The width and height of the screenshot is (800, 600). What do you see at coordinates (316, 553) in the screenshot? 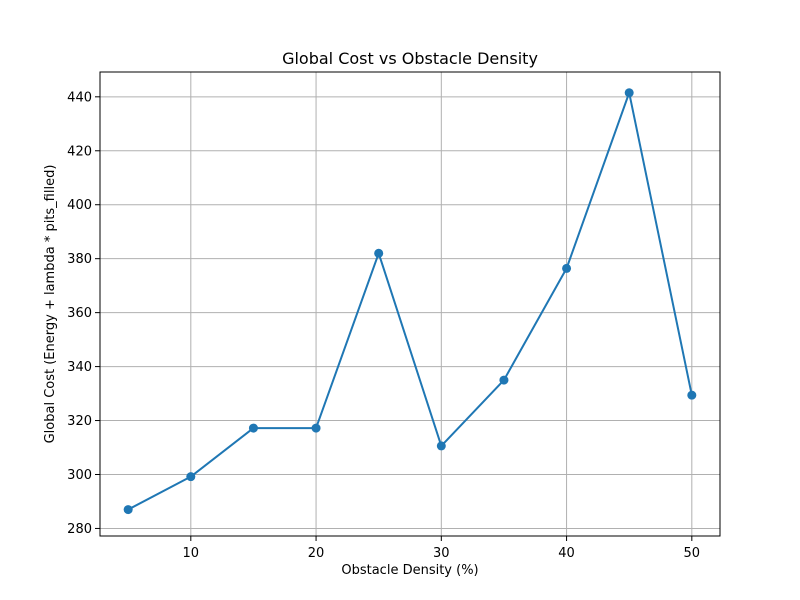
I see `x-tick-label: 20` at bounding box center [316, 553].